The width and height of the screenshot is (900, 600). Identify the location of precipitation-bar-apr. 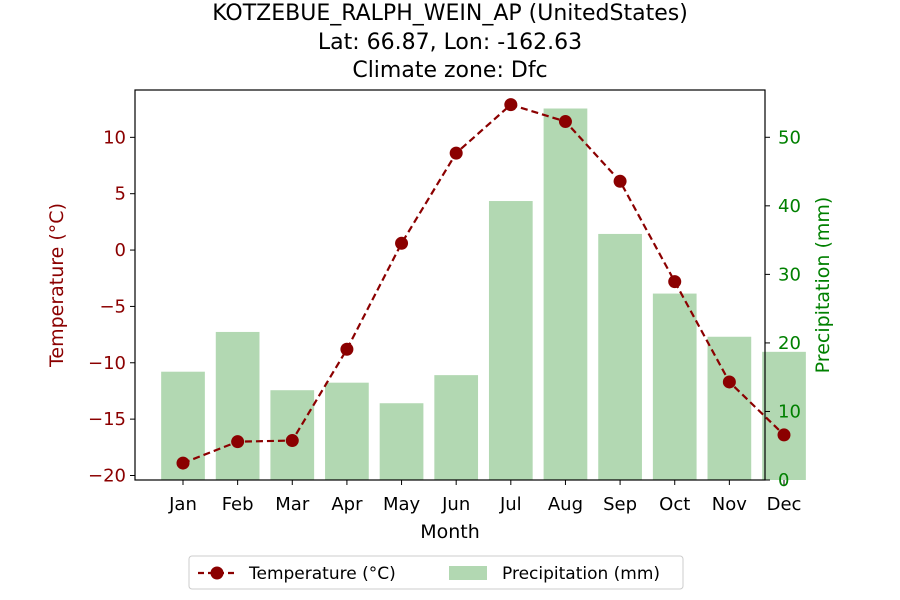
(347, 431).